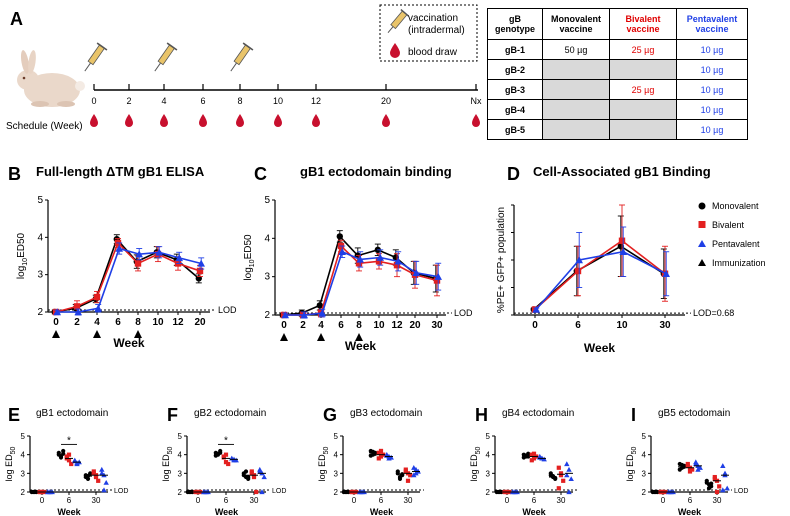  Describe the element at coordinates (77, 322) in the screenshot. I see `x-tick-label: 2` at that location.